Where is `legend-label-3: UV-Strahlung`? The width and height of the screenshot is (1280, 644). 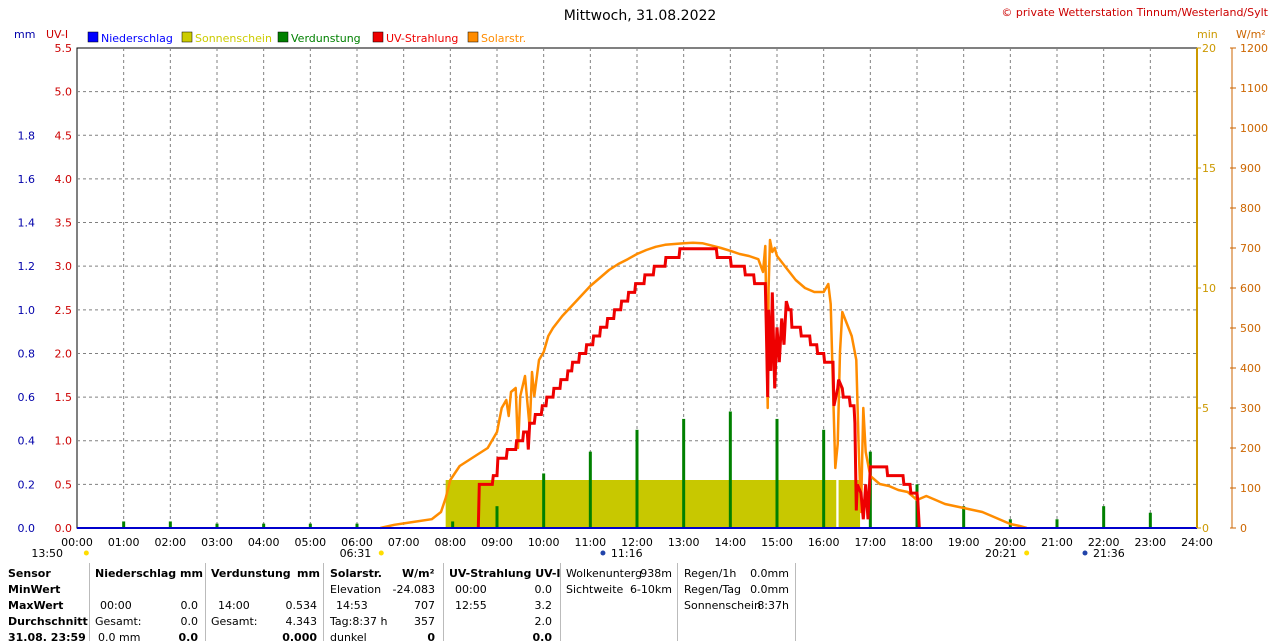 legend-label-3: UV-Strahlung is located at coordinates (422, 38).